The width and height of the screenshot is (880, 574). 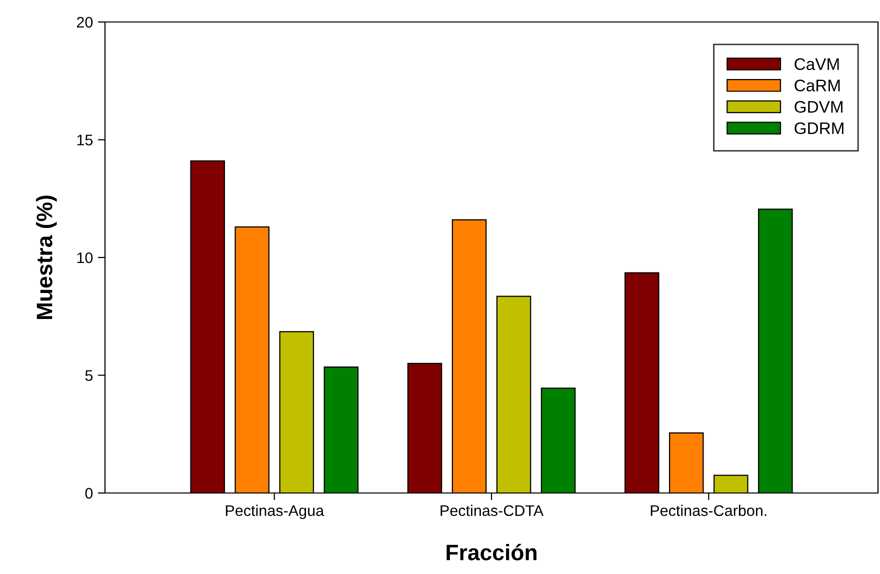 I want to click on y-axis-title: Muestra (%), so click(x=46, y=257).